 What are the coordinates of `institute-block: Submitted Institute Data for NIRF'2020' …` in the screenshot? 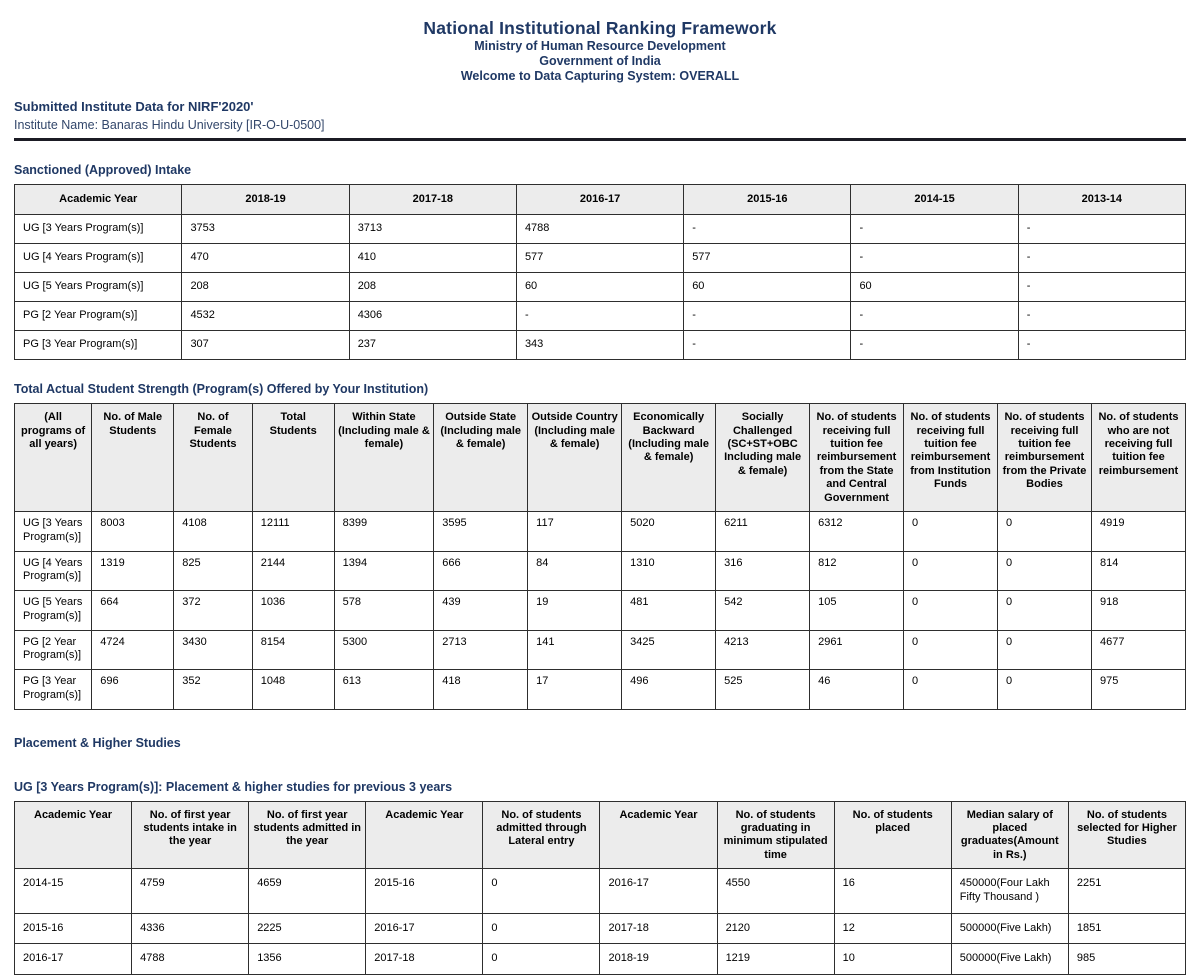 It's located at (600, 115).